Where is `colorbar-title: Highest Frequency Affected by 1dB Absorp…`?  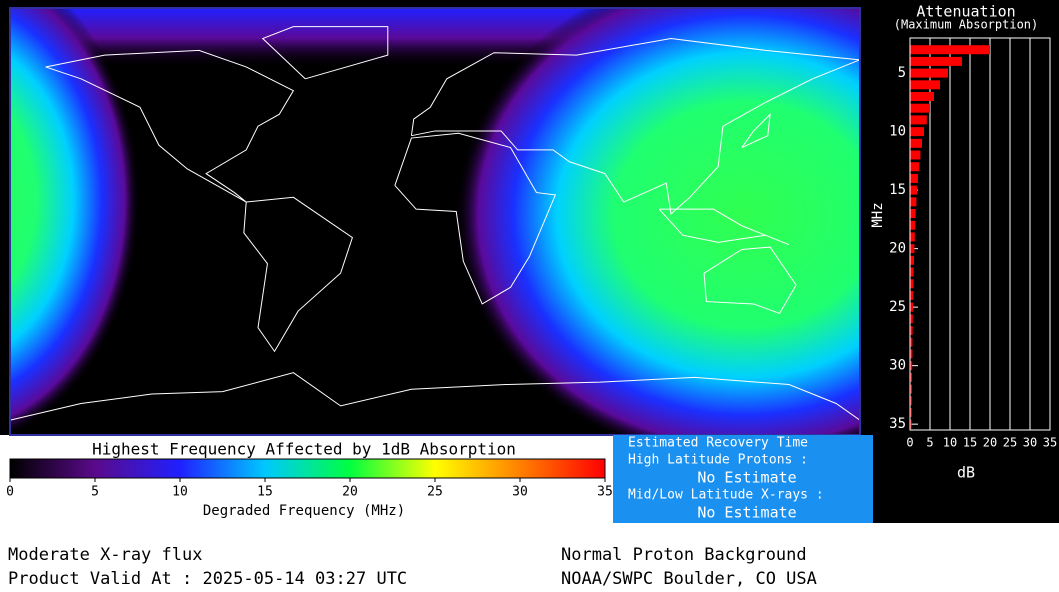
colorbar-title: Highest Frequency Affected by 1dB Absorp… is located at coordinates (304, 449).